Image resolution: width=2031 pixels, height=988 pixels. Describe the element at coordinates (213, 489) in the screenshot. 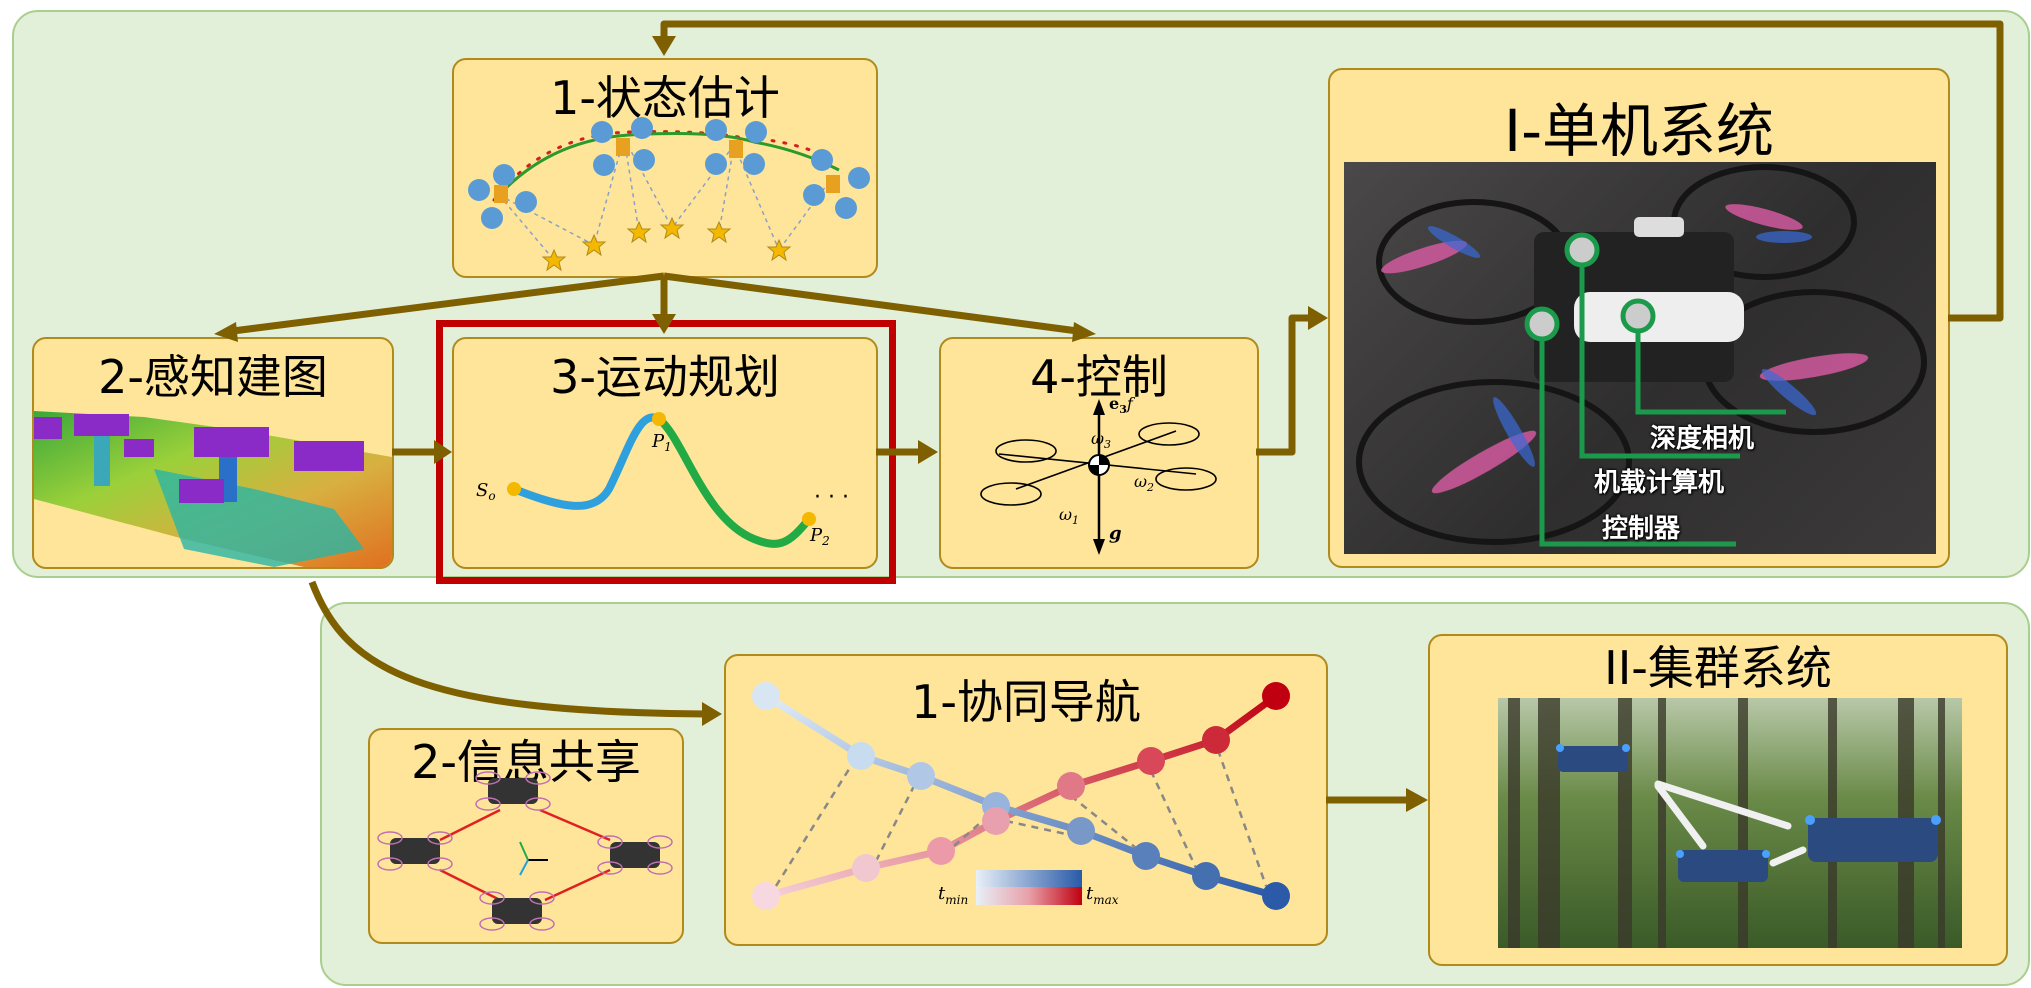

I see `voxel-map-figure` at that location.